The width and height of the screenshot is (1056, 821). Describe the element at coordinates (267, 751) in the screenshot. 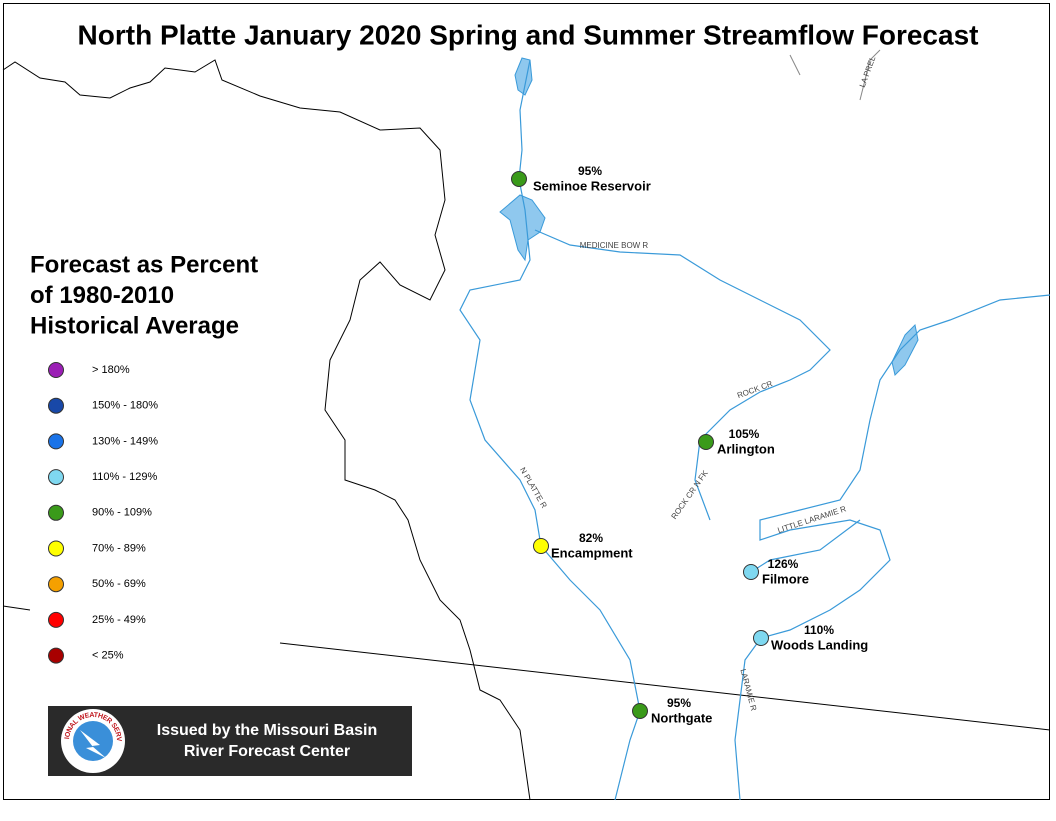

I see `banner-line: River Forecast Center` at that location.